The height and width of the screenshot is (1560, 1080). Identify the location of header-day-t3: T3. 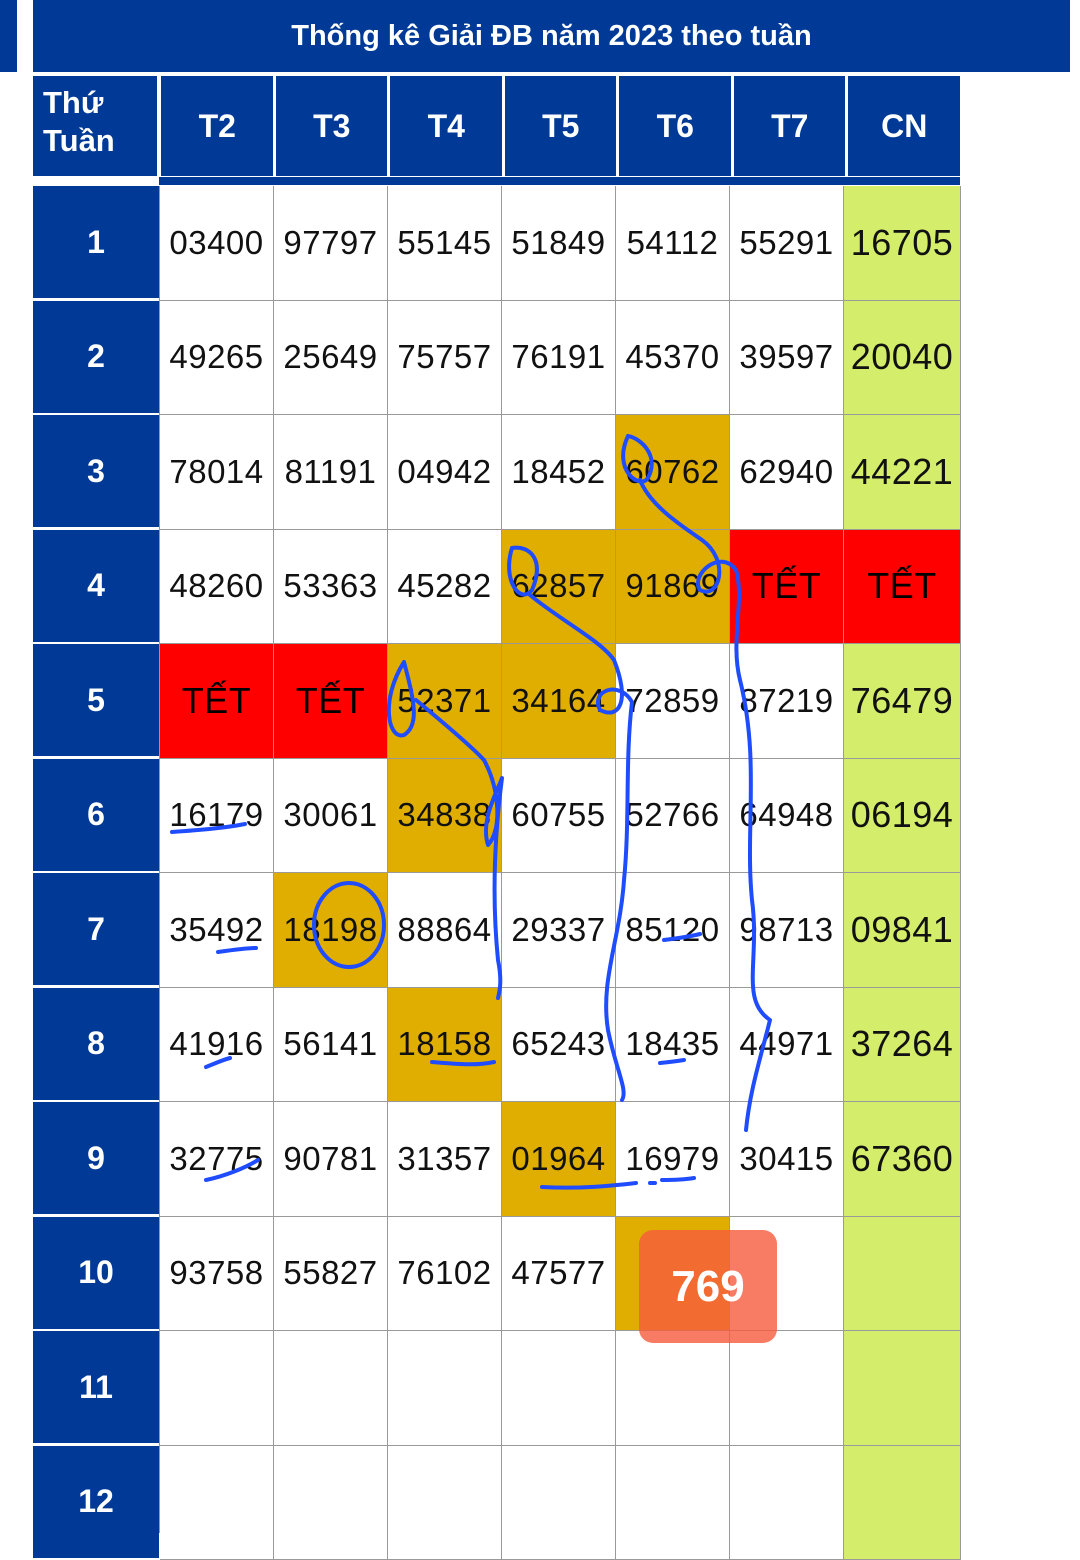
(332, 126).